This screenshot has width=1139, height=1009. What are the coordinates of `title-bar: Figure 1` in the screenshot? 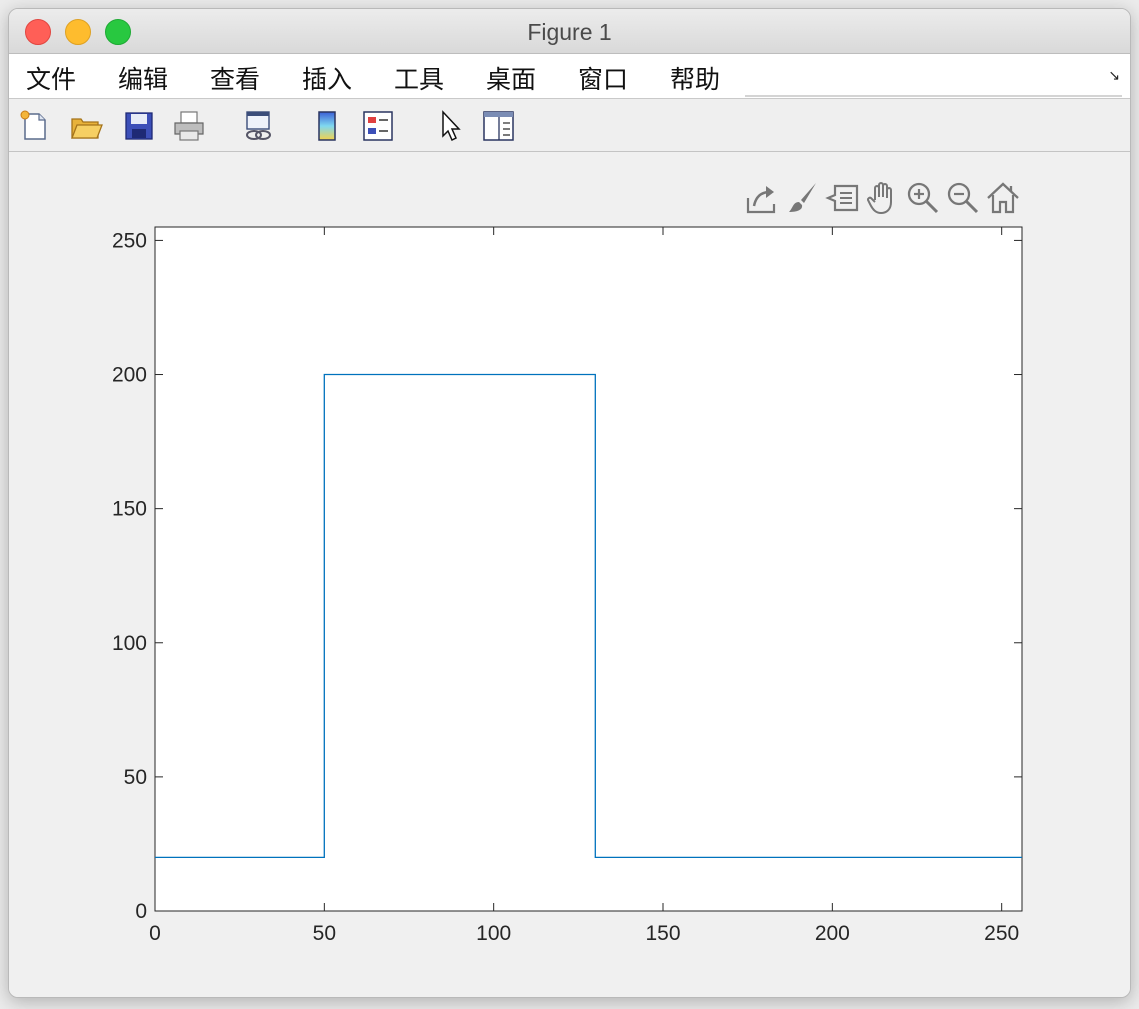 It's located at (569, 31).